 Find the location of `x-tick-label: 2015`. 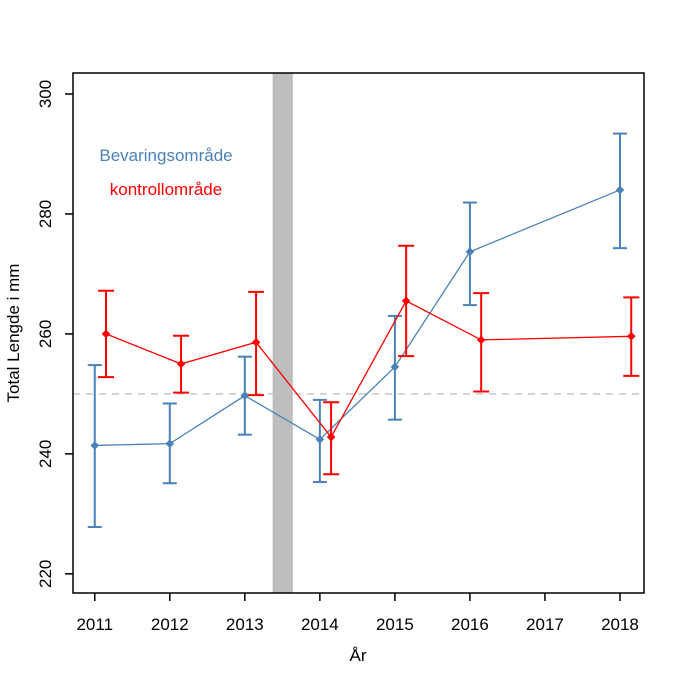

x-tick-label: 2015 is located at coordinates (395, 624).